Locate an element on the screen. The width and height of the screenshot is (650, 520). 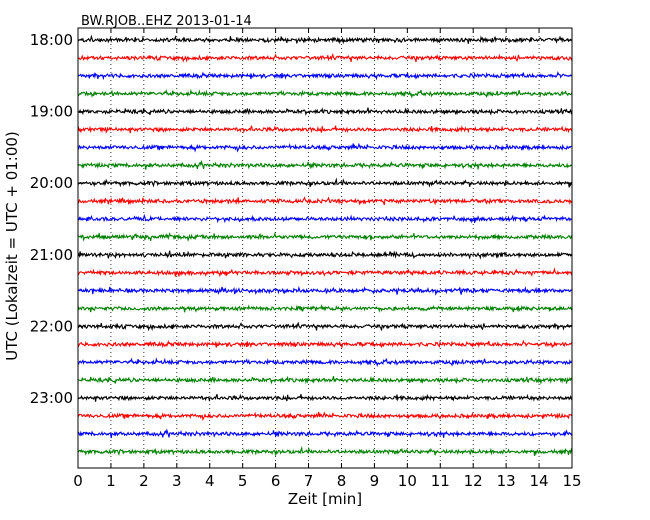
x-tick-label: 3 is located at coordinates (177, 481).